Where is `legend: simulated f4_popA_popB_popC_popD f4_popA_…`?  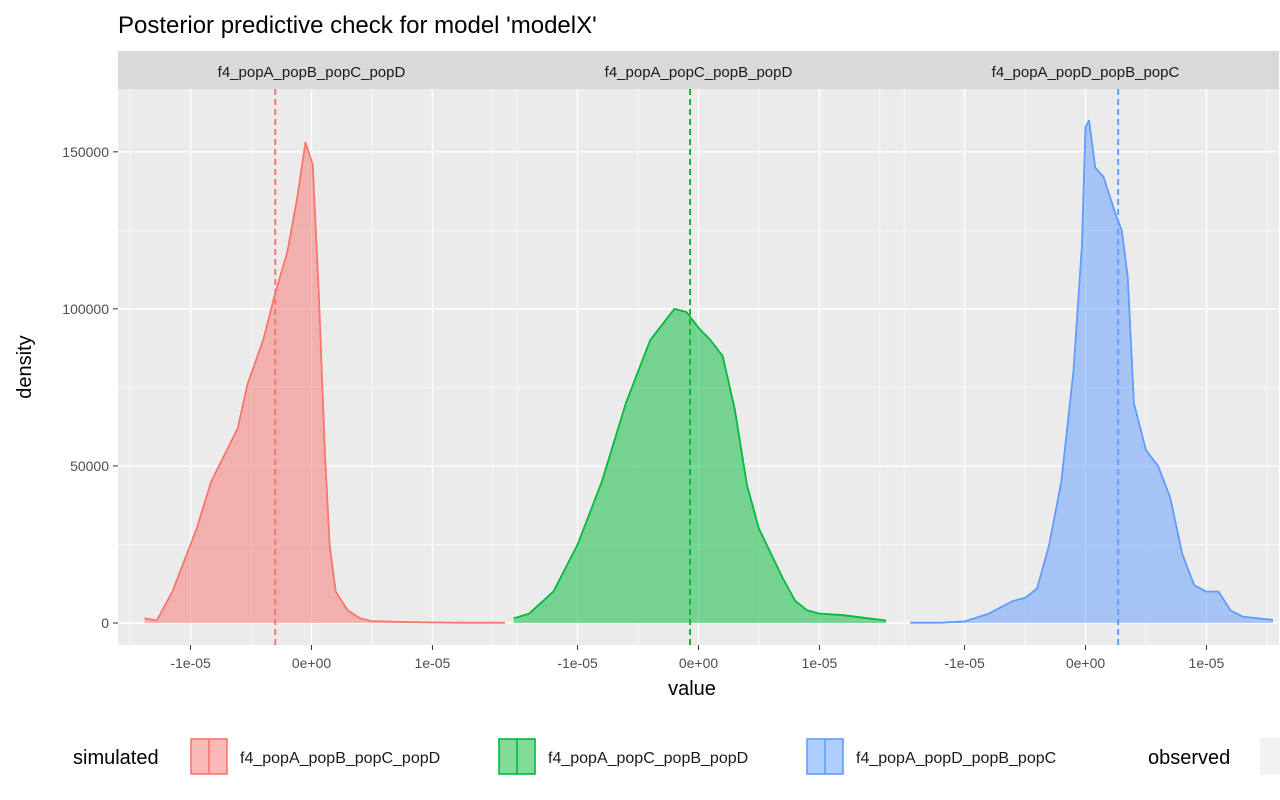 legend: simulated f4_popA_popB_popC_popD f4_popA_… is located at coordinates (676, 756).